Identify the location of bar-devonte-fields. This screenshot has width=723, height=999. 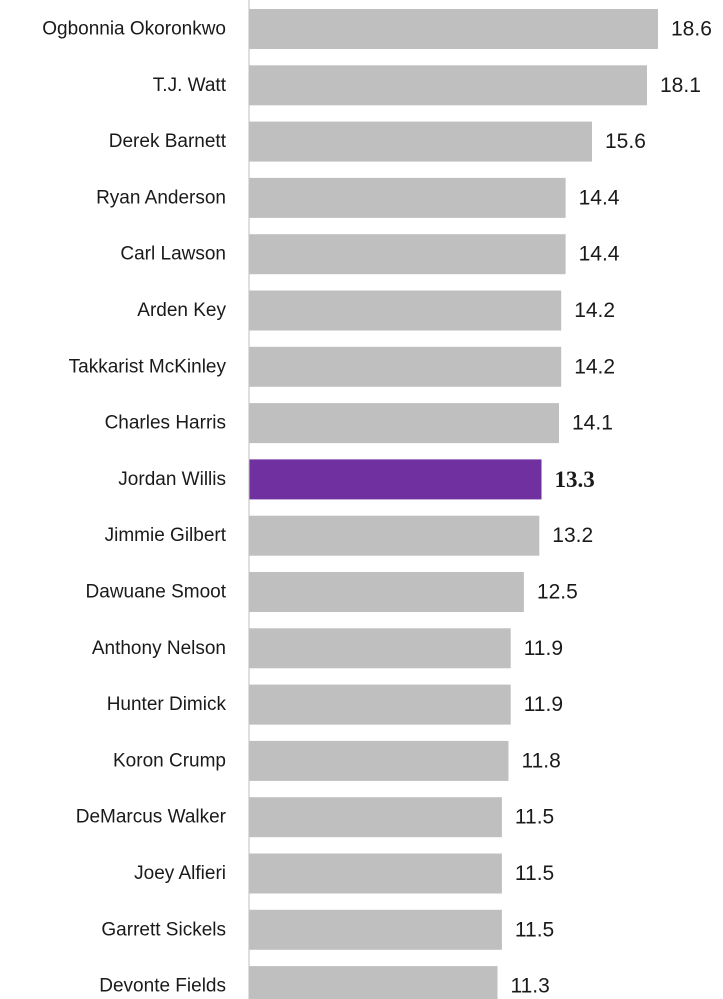
(373, 982).